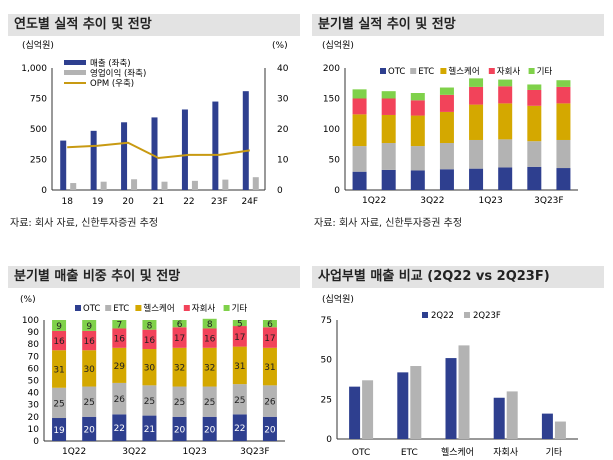  I want to click on data-label: 7, so click(119, 326).